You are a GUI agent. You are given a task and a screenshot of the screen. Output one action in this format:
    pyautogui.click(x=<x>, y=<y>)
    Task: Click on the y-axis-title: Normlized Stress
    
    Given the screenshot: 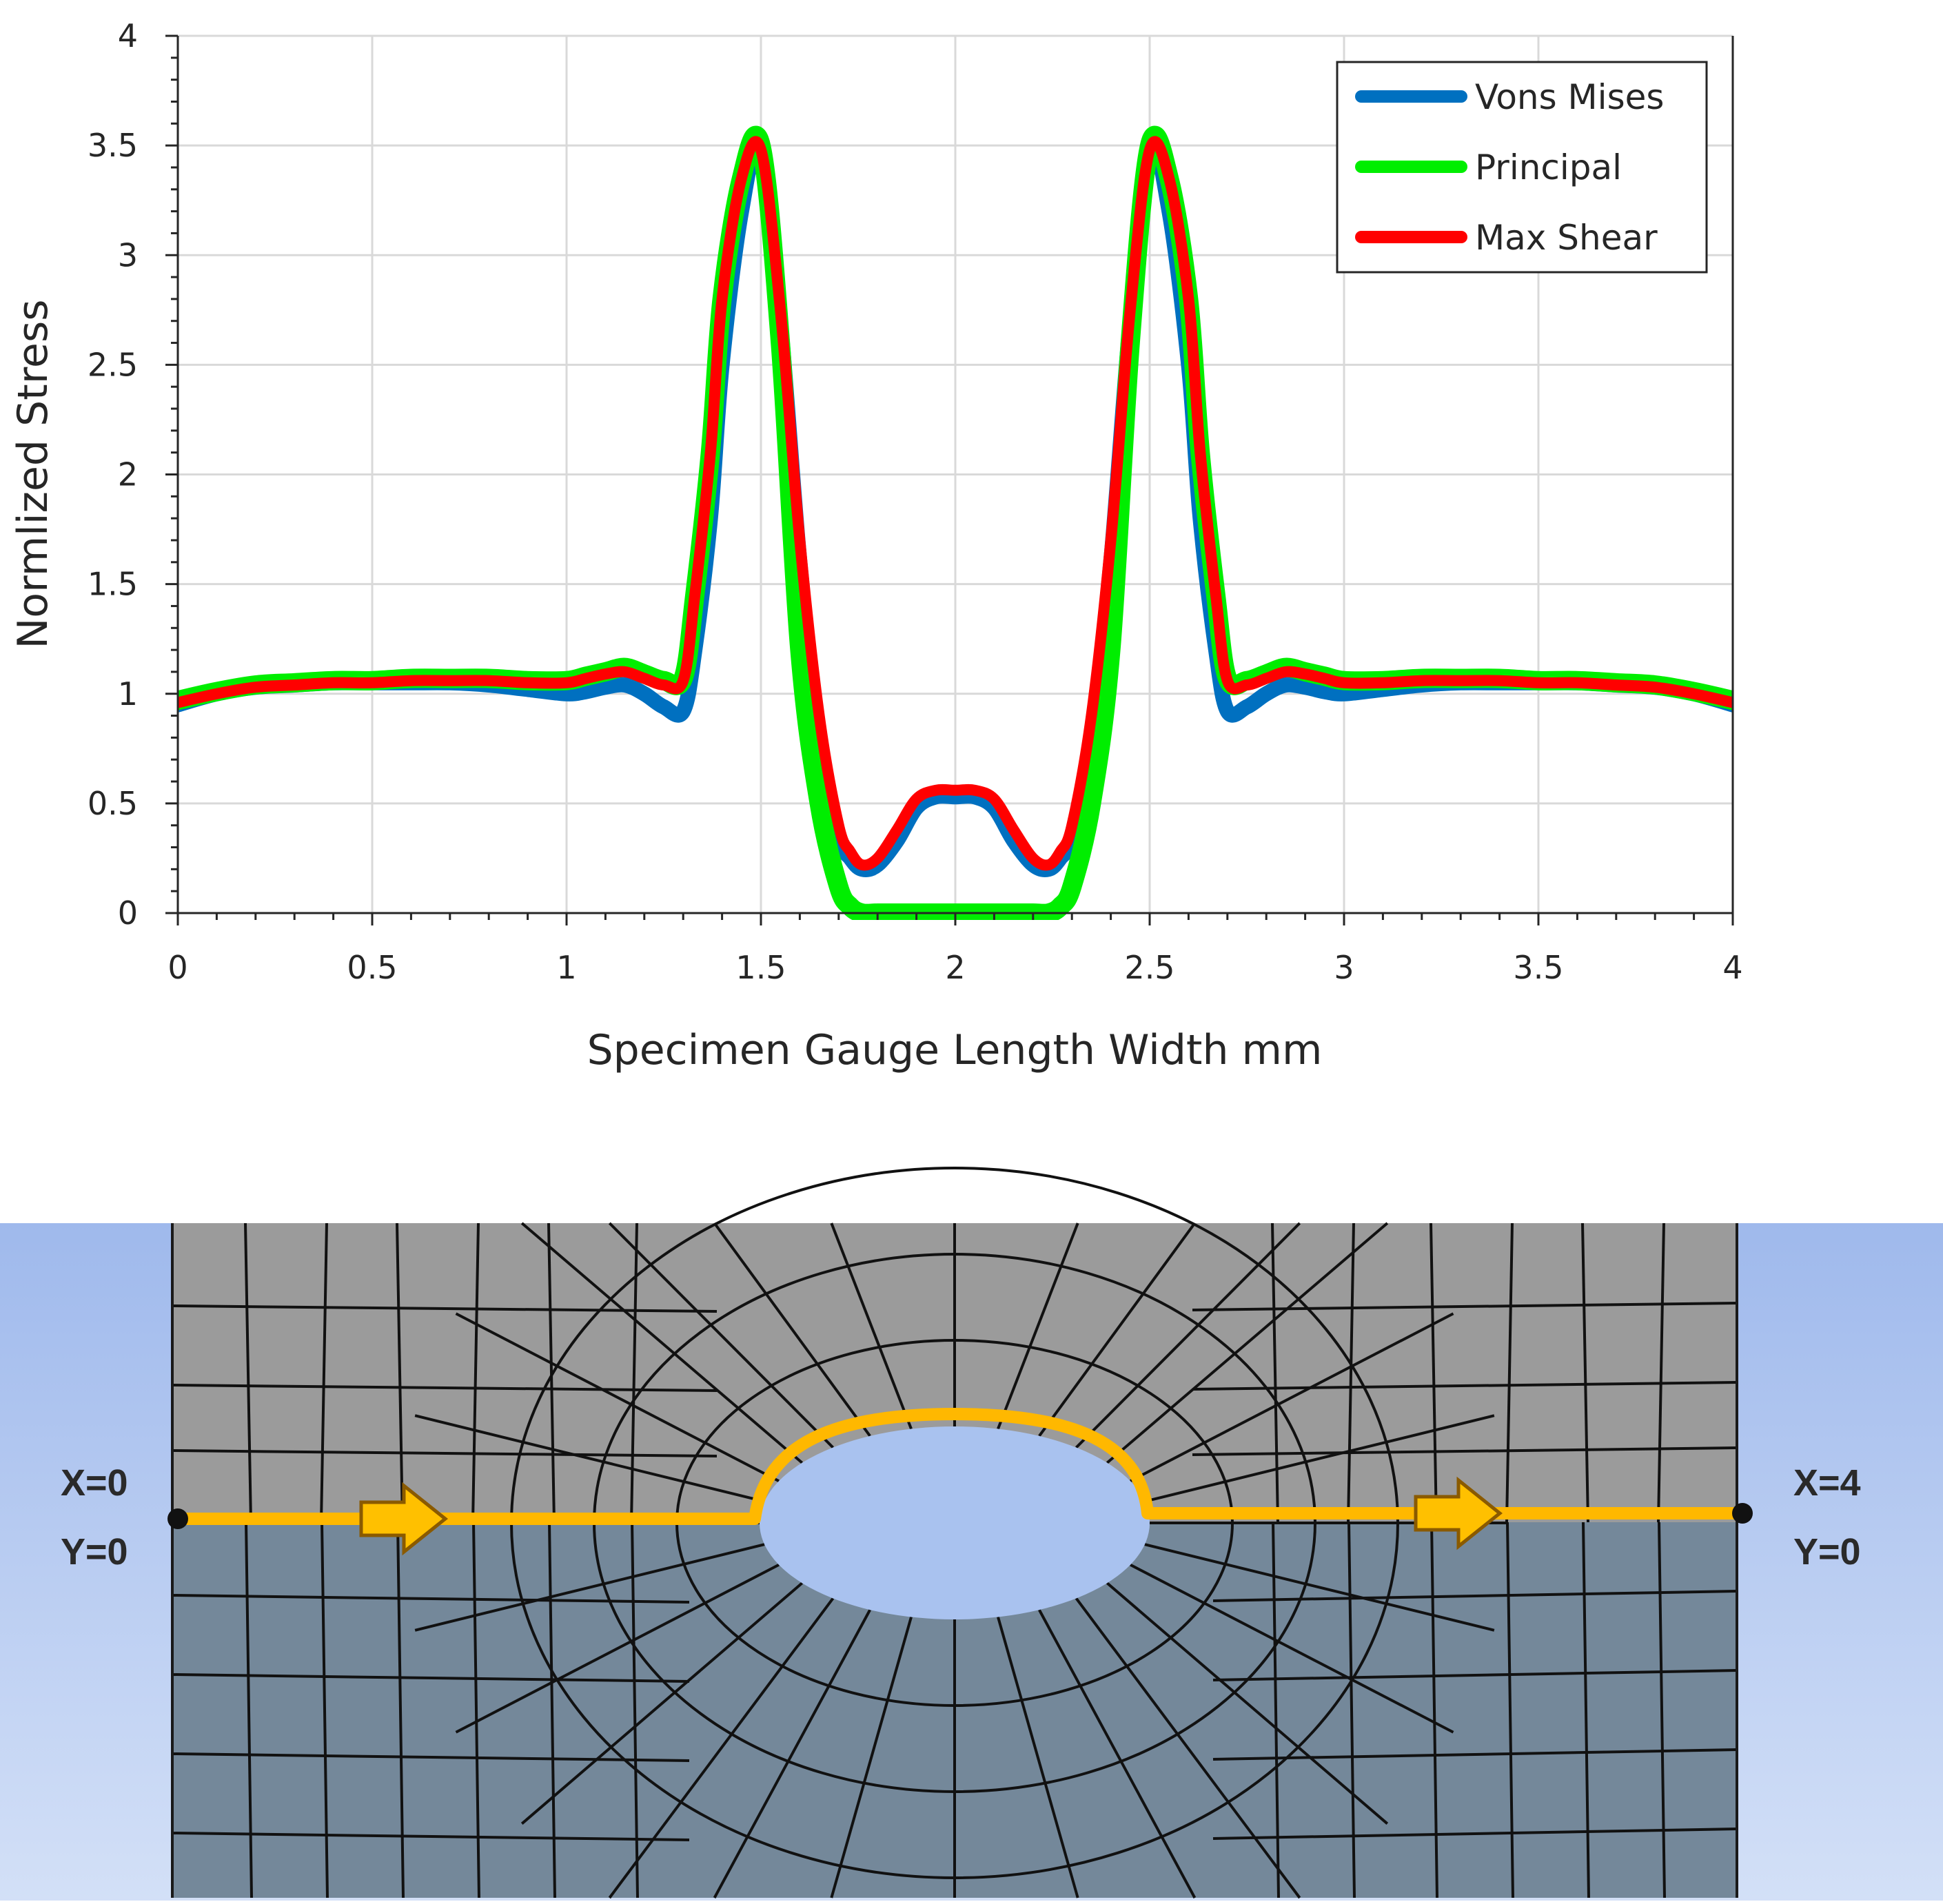 What is the action you would take?
    pyautogui.click(x=33, y=474)
    